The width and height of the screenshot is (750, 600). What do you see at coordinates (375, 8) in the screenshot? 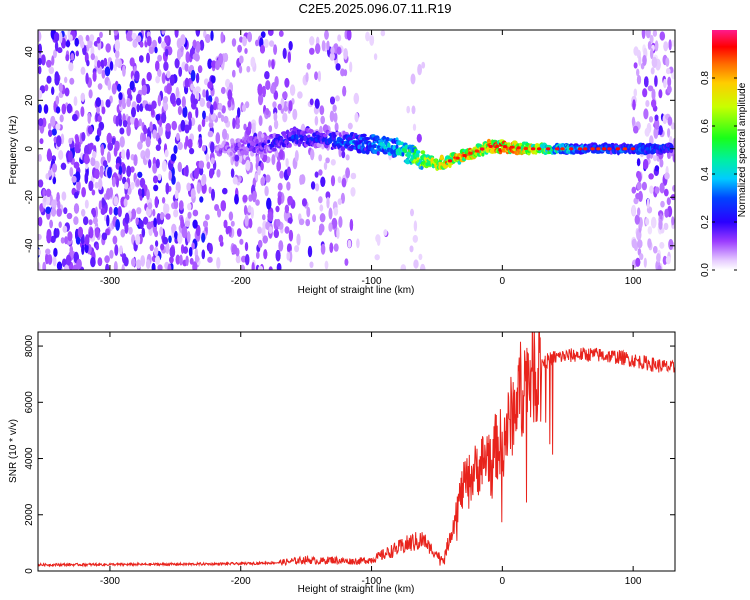
I see `page-title: C2E5.2025.096.07.11.R19` at bounding box center [375, 8].